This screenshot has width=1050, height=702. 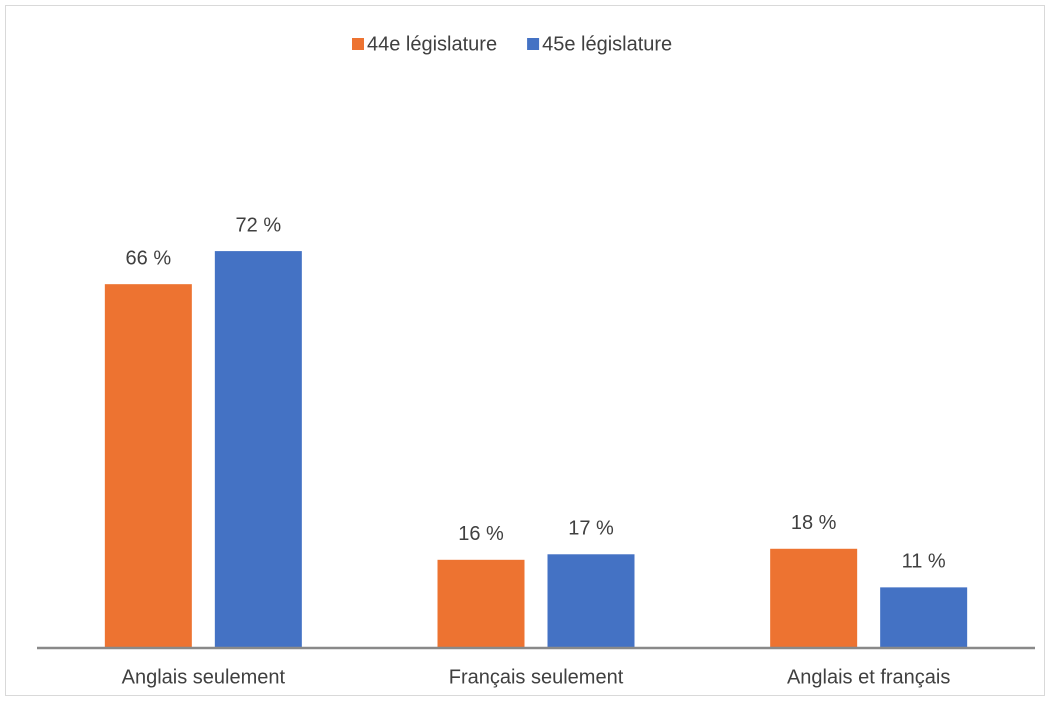 What do you see at coordinates (259, 225) in the screenshot?
I see `value-label: 72 %` at bounding box center [259, 225].